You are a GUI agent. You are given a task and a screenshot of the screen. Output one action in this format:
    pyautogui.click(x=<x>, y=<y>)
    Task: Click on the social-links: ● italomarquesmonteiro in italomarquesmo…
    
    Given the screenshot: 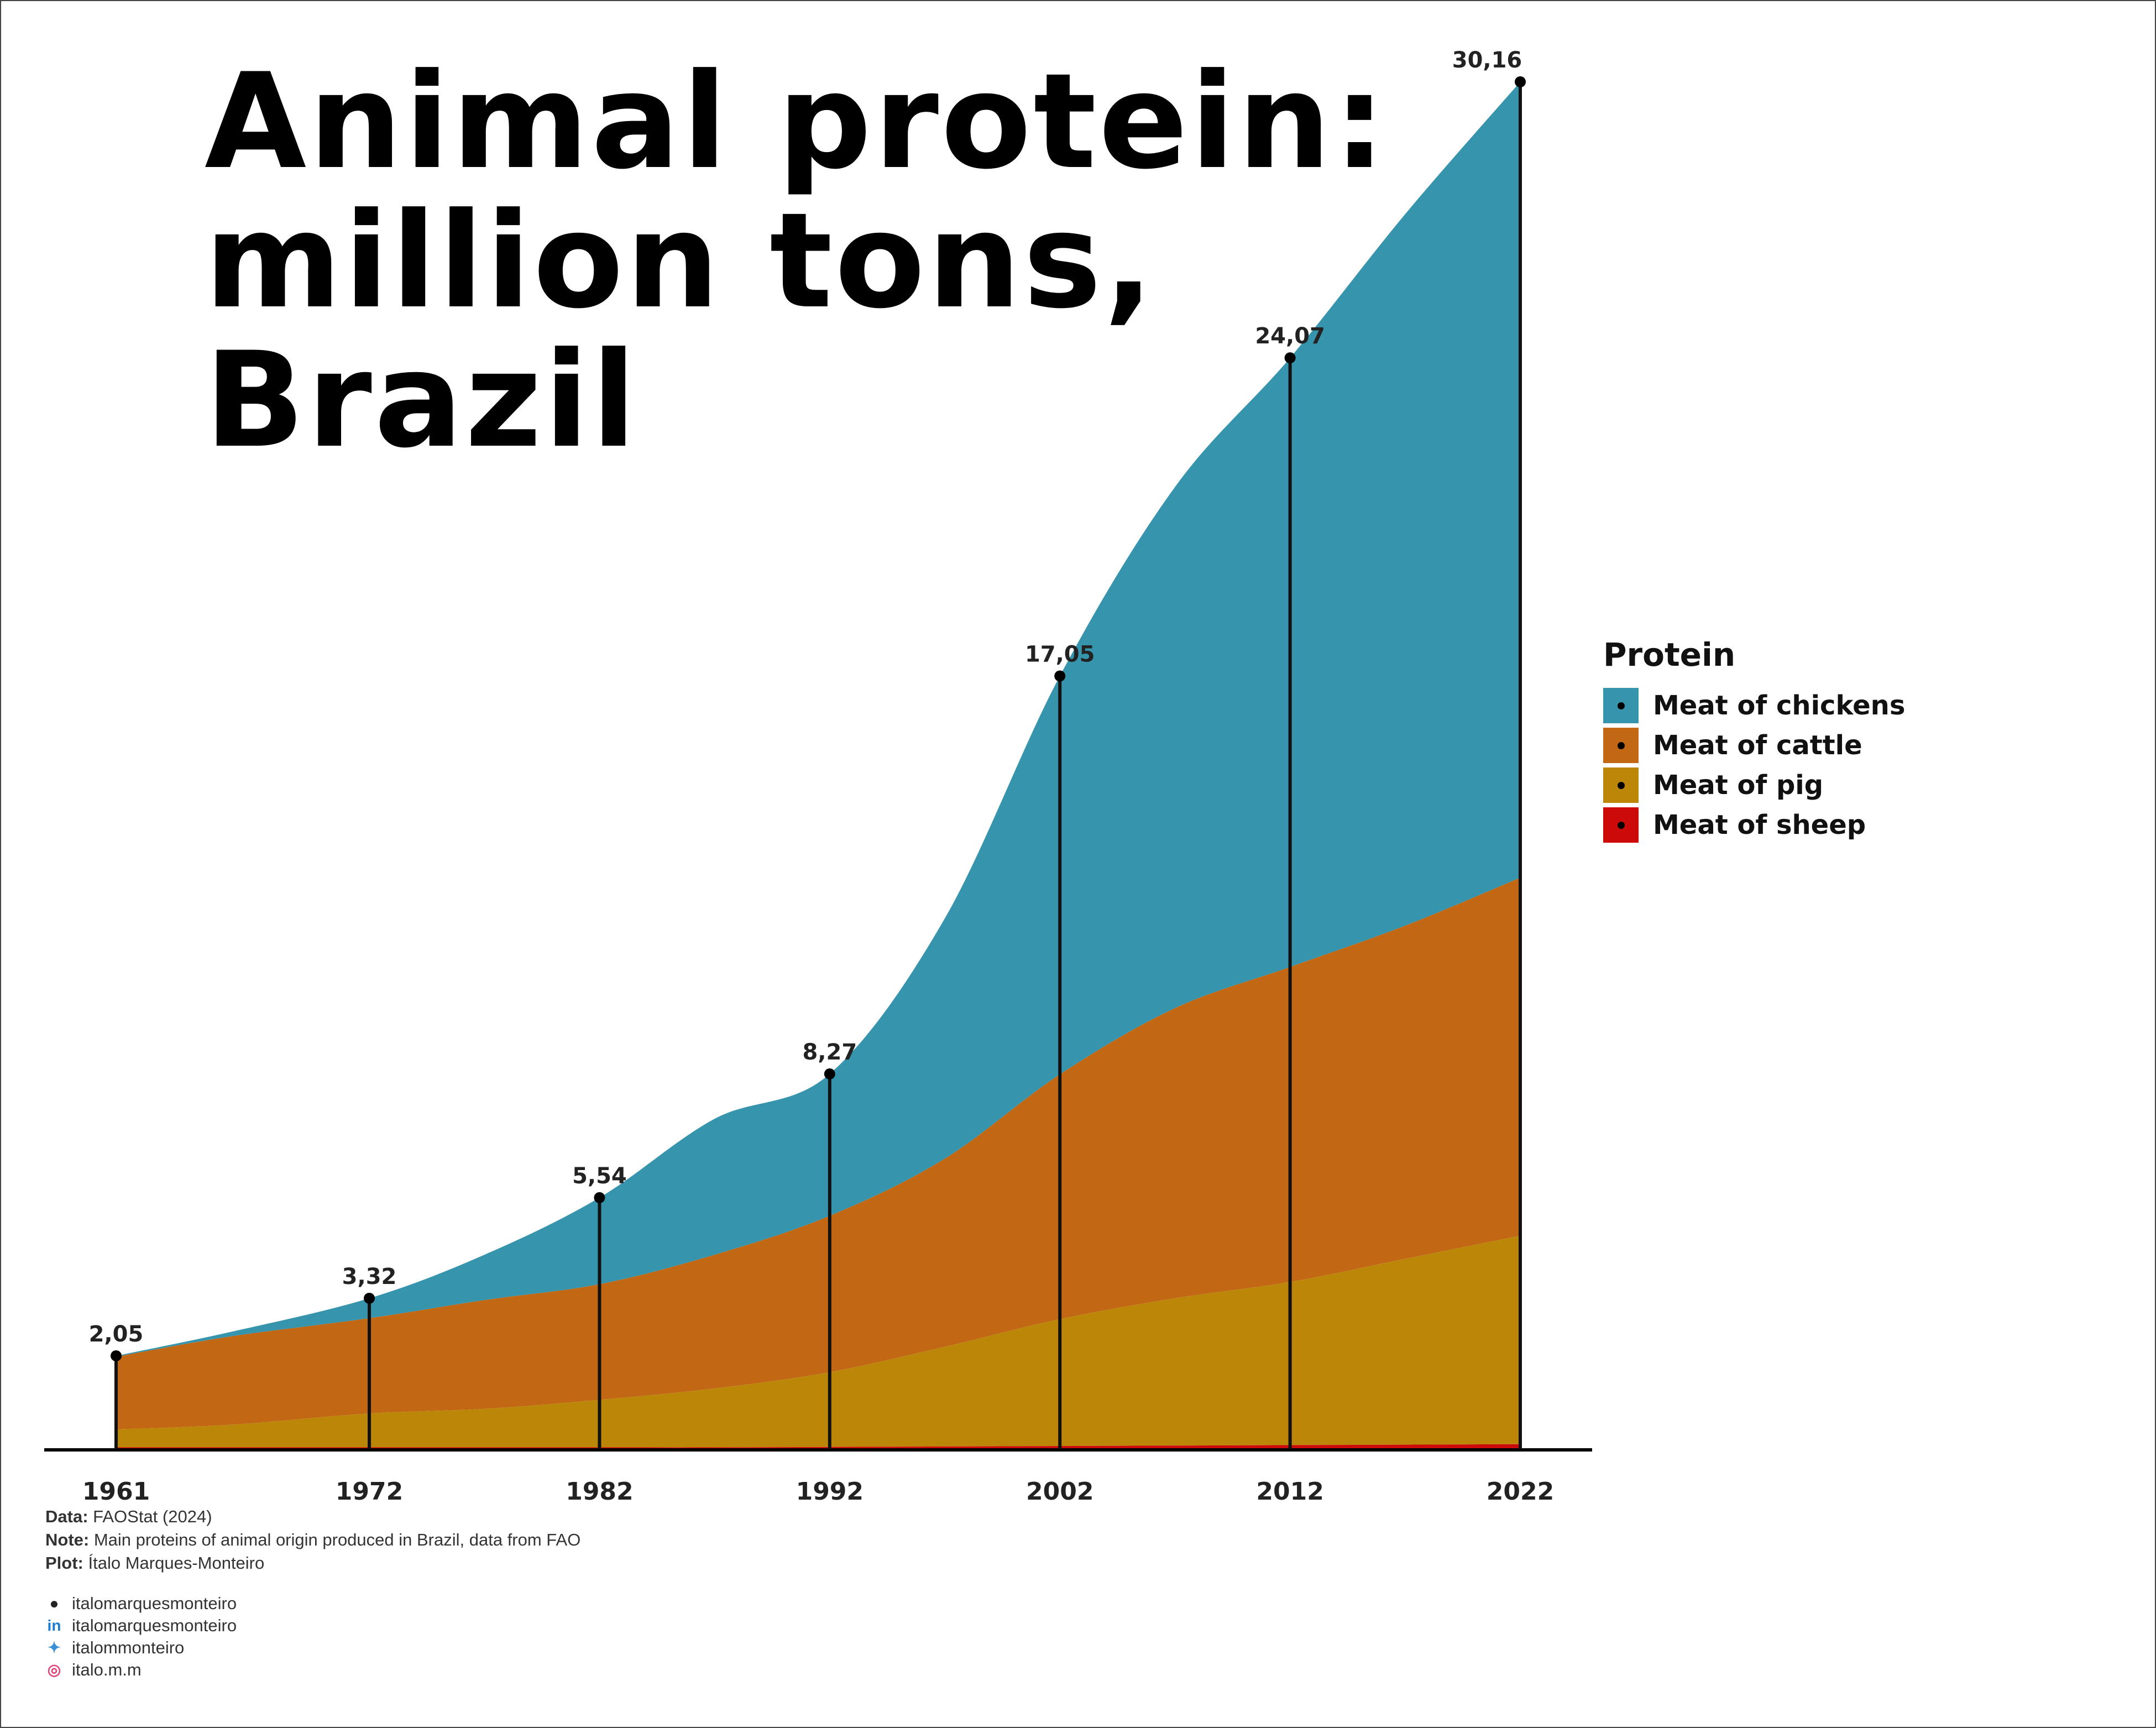 What is the action you would take?
    pyautogui.click(x=141, y=1637)
    